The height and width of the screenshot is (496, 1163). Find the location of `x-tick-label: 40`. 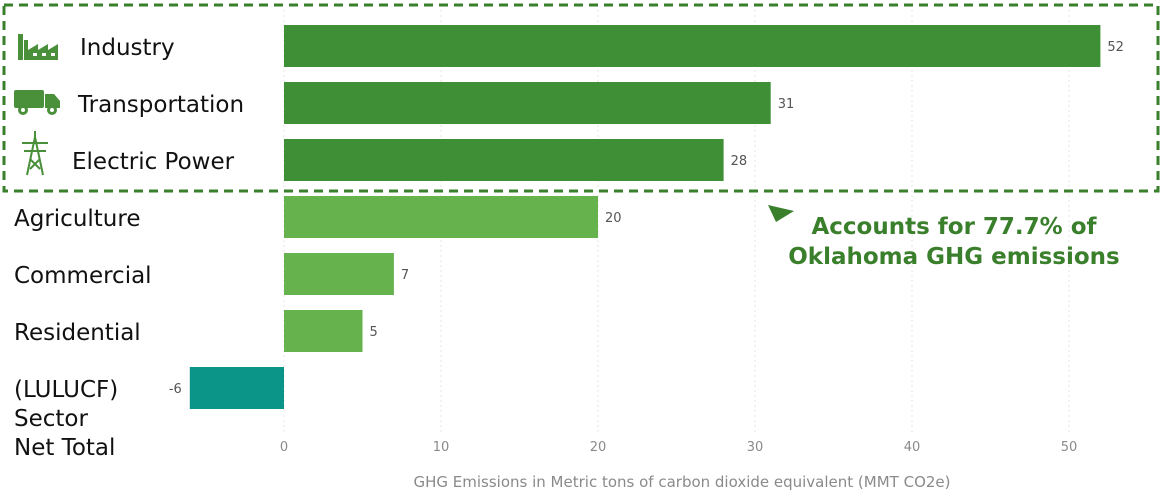

x-tick-label: 40 is located at coordinates (912, 447).